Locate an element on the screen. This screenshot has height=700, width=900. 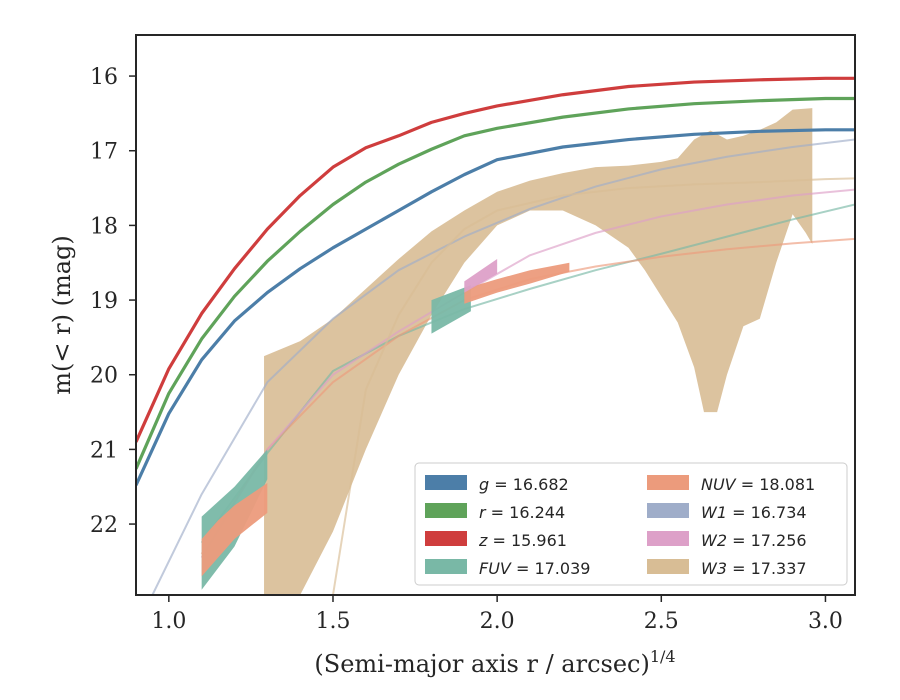
legend-series-value: = 15.961 is located at coordinates (527, 540).